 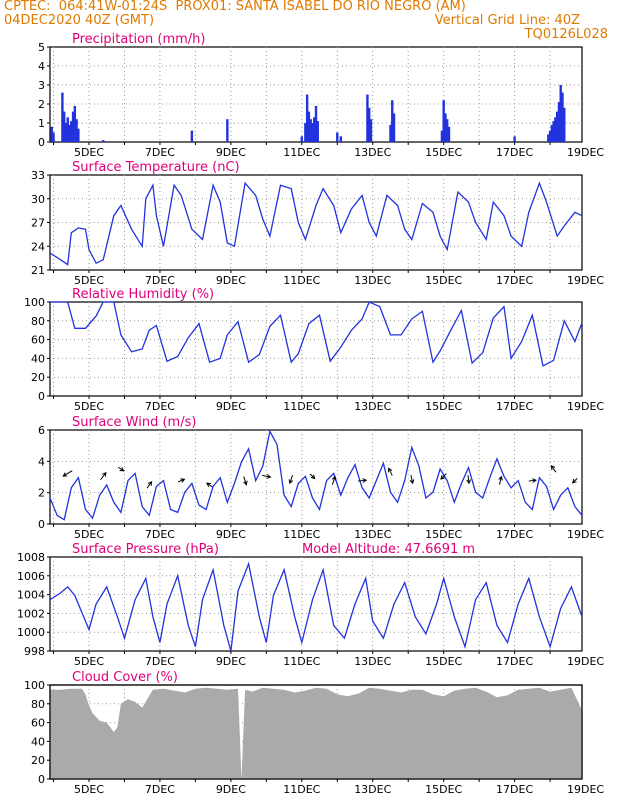 I want to click on y-tick-label: 33, so click(x=38, y=175).